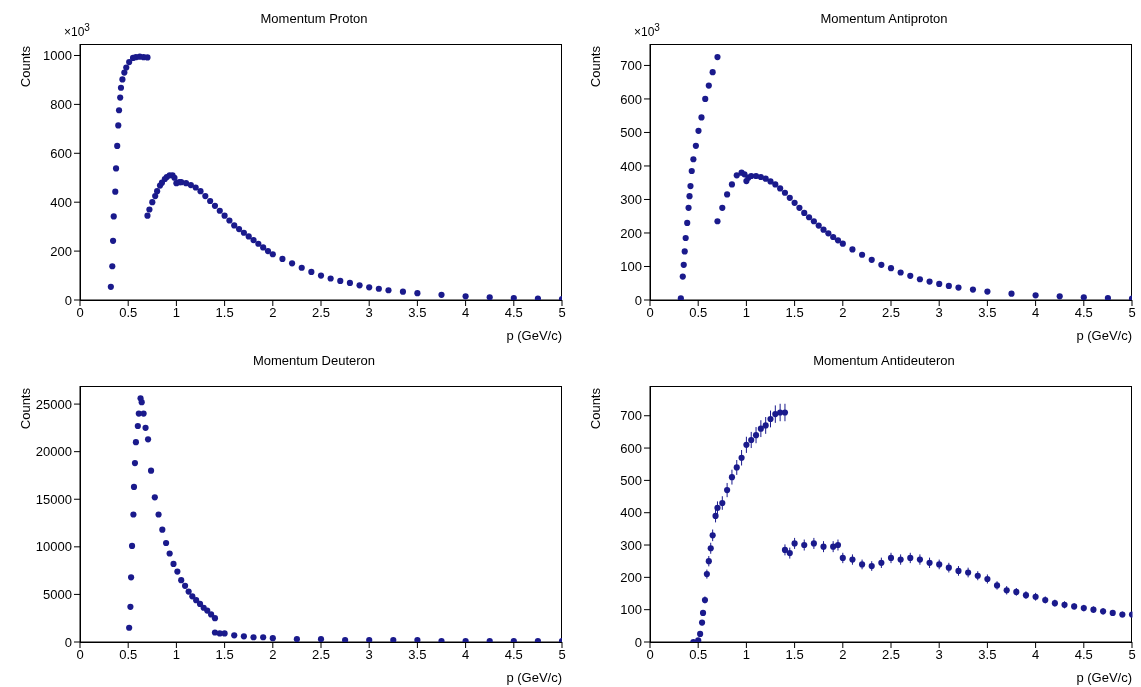  What do you see at coordinates (53, 547) in the screenshot?
I see `y-tick-label: 10000` at bounding box center [53, 547].